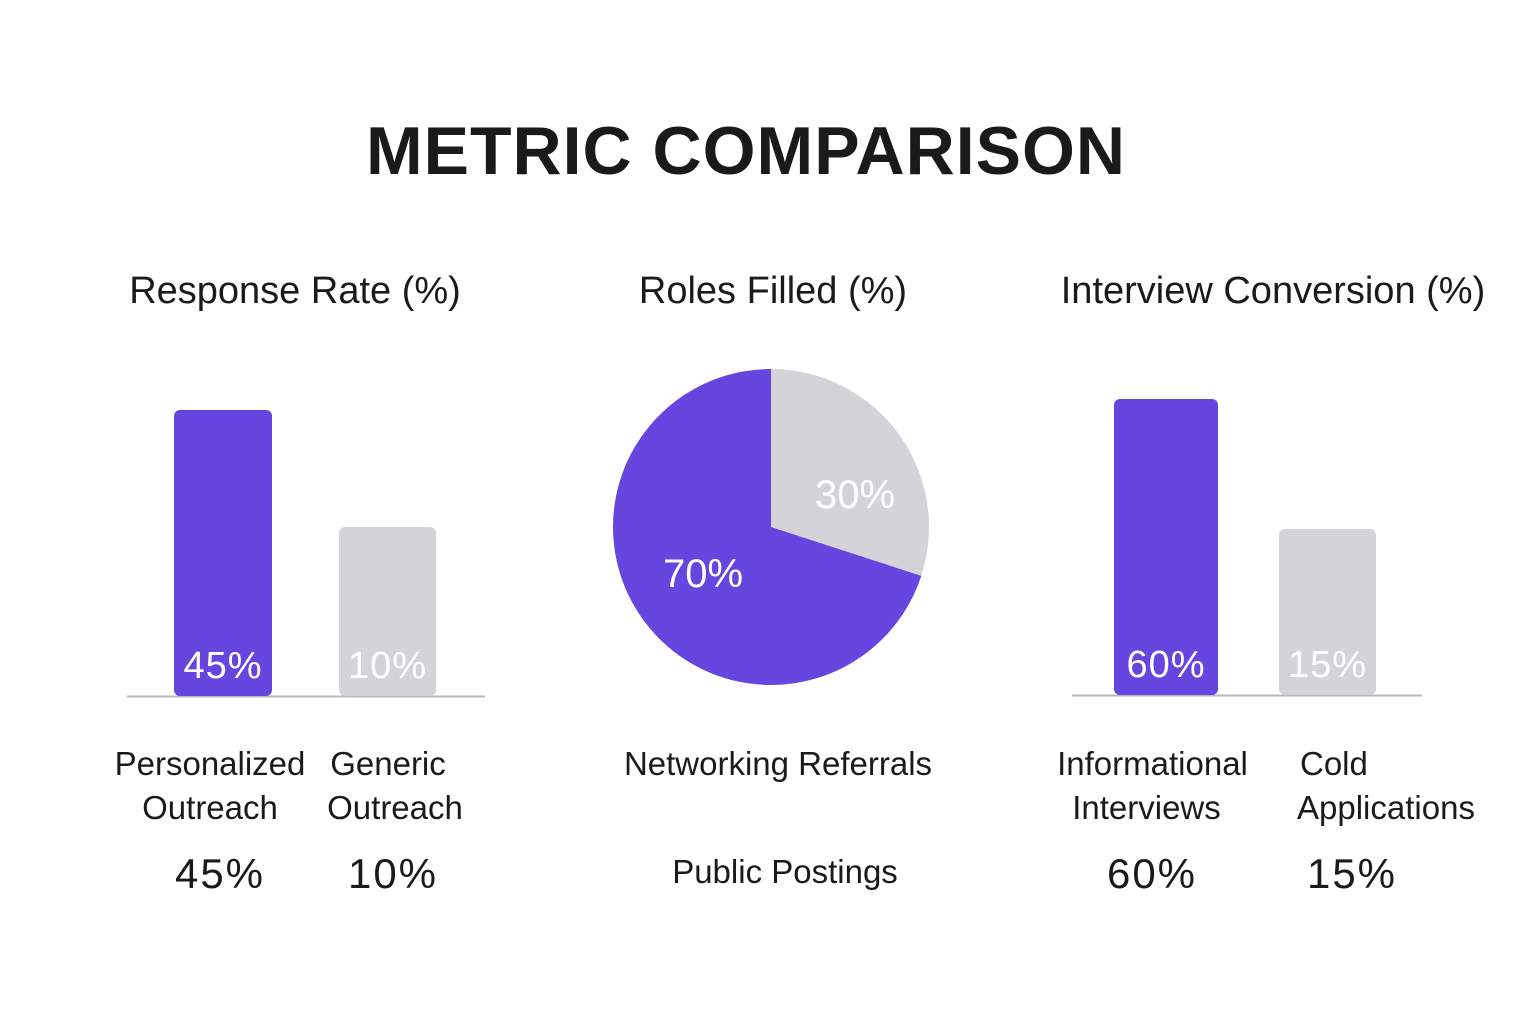 This screenshot has height=1024, width=1536. I want to click on bar-label: 60%, so click(1165, 665).